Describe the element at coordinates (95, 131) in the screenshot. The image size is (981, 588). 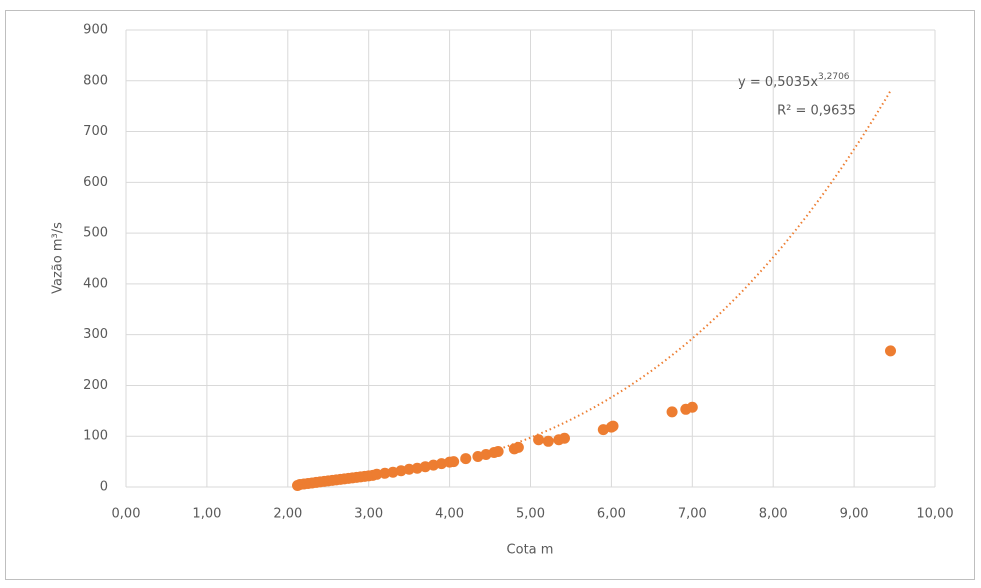
I see `y-tick-label: 700` at that location.